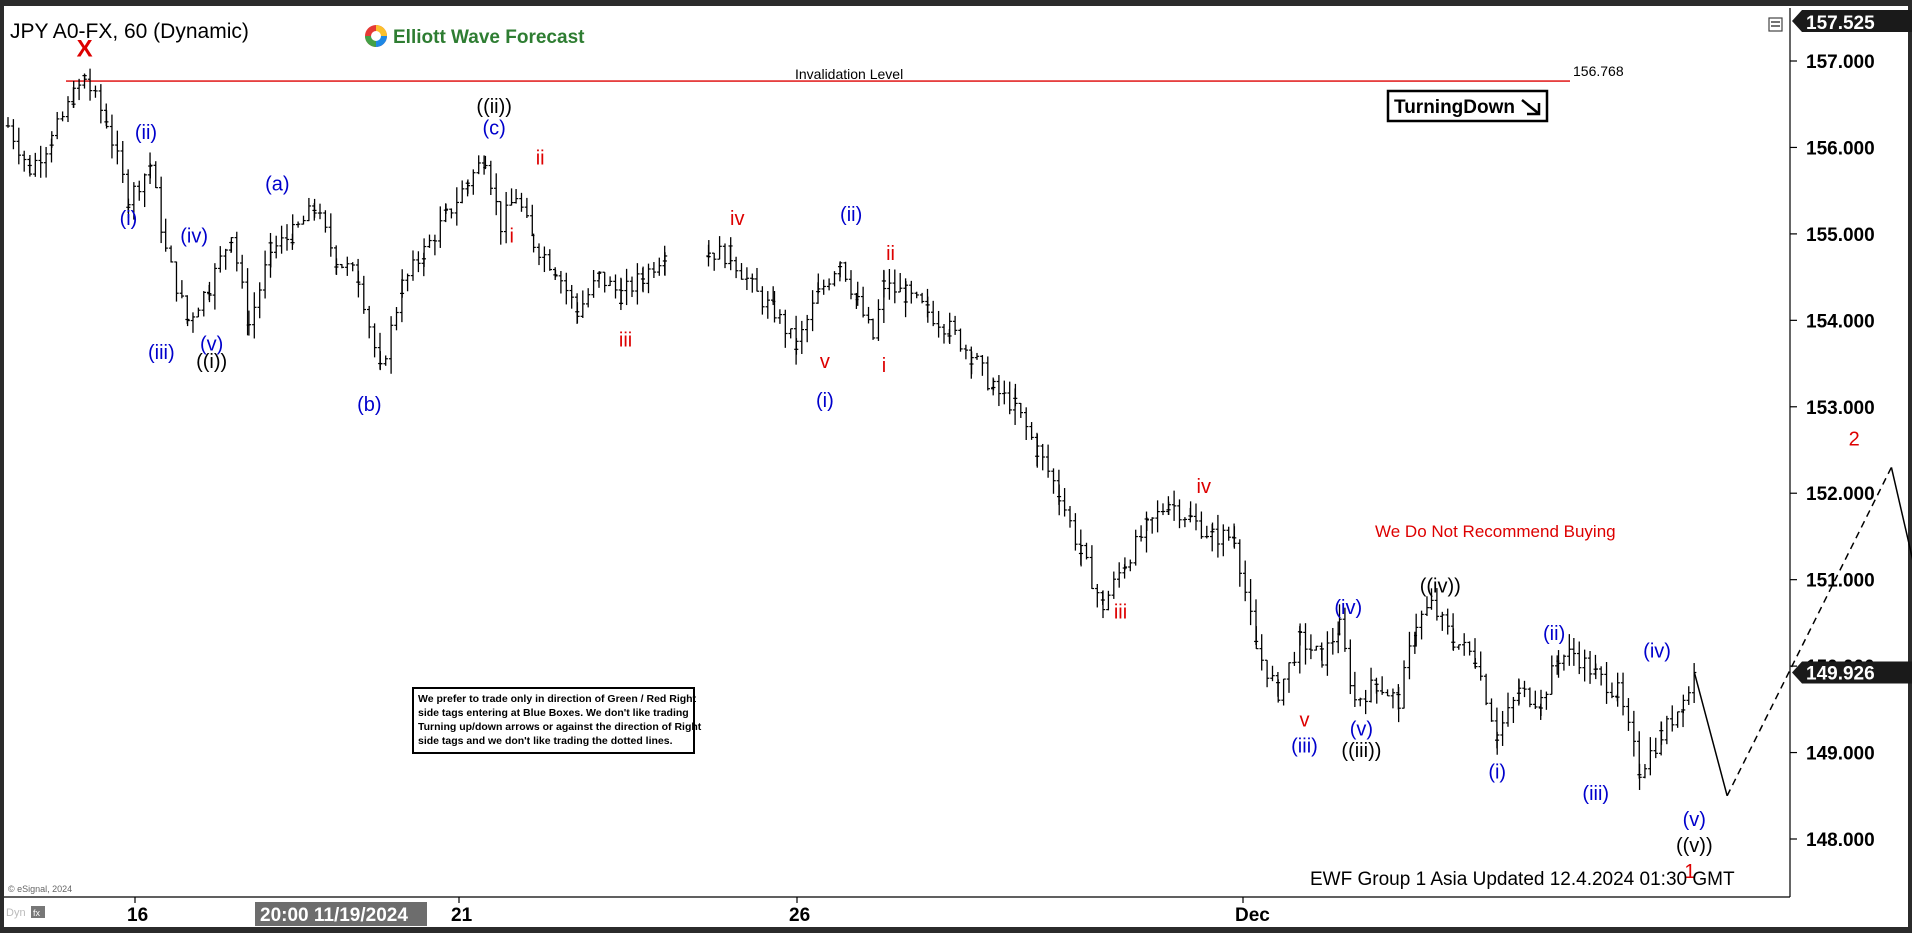  I want to click on wave-label: (c), so click(494, 128).